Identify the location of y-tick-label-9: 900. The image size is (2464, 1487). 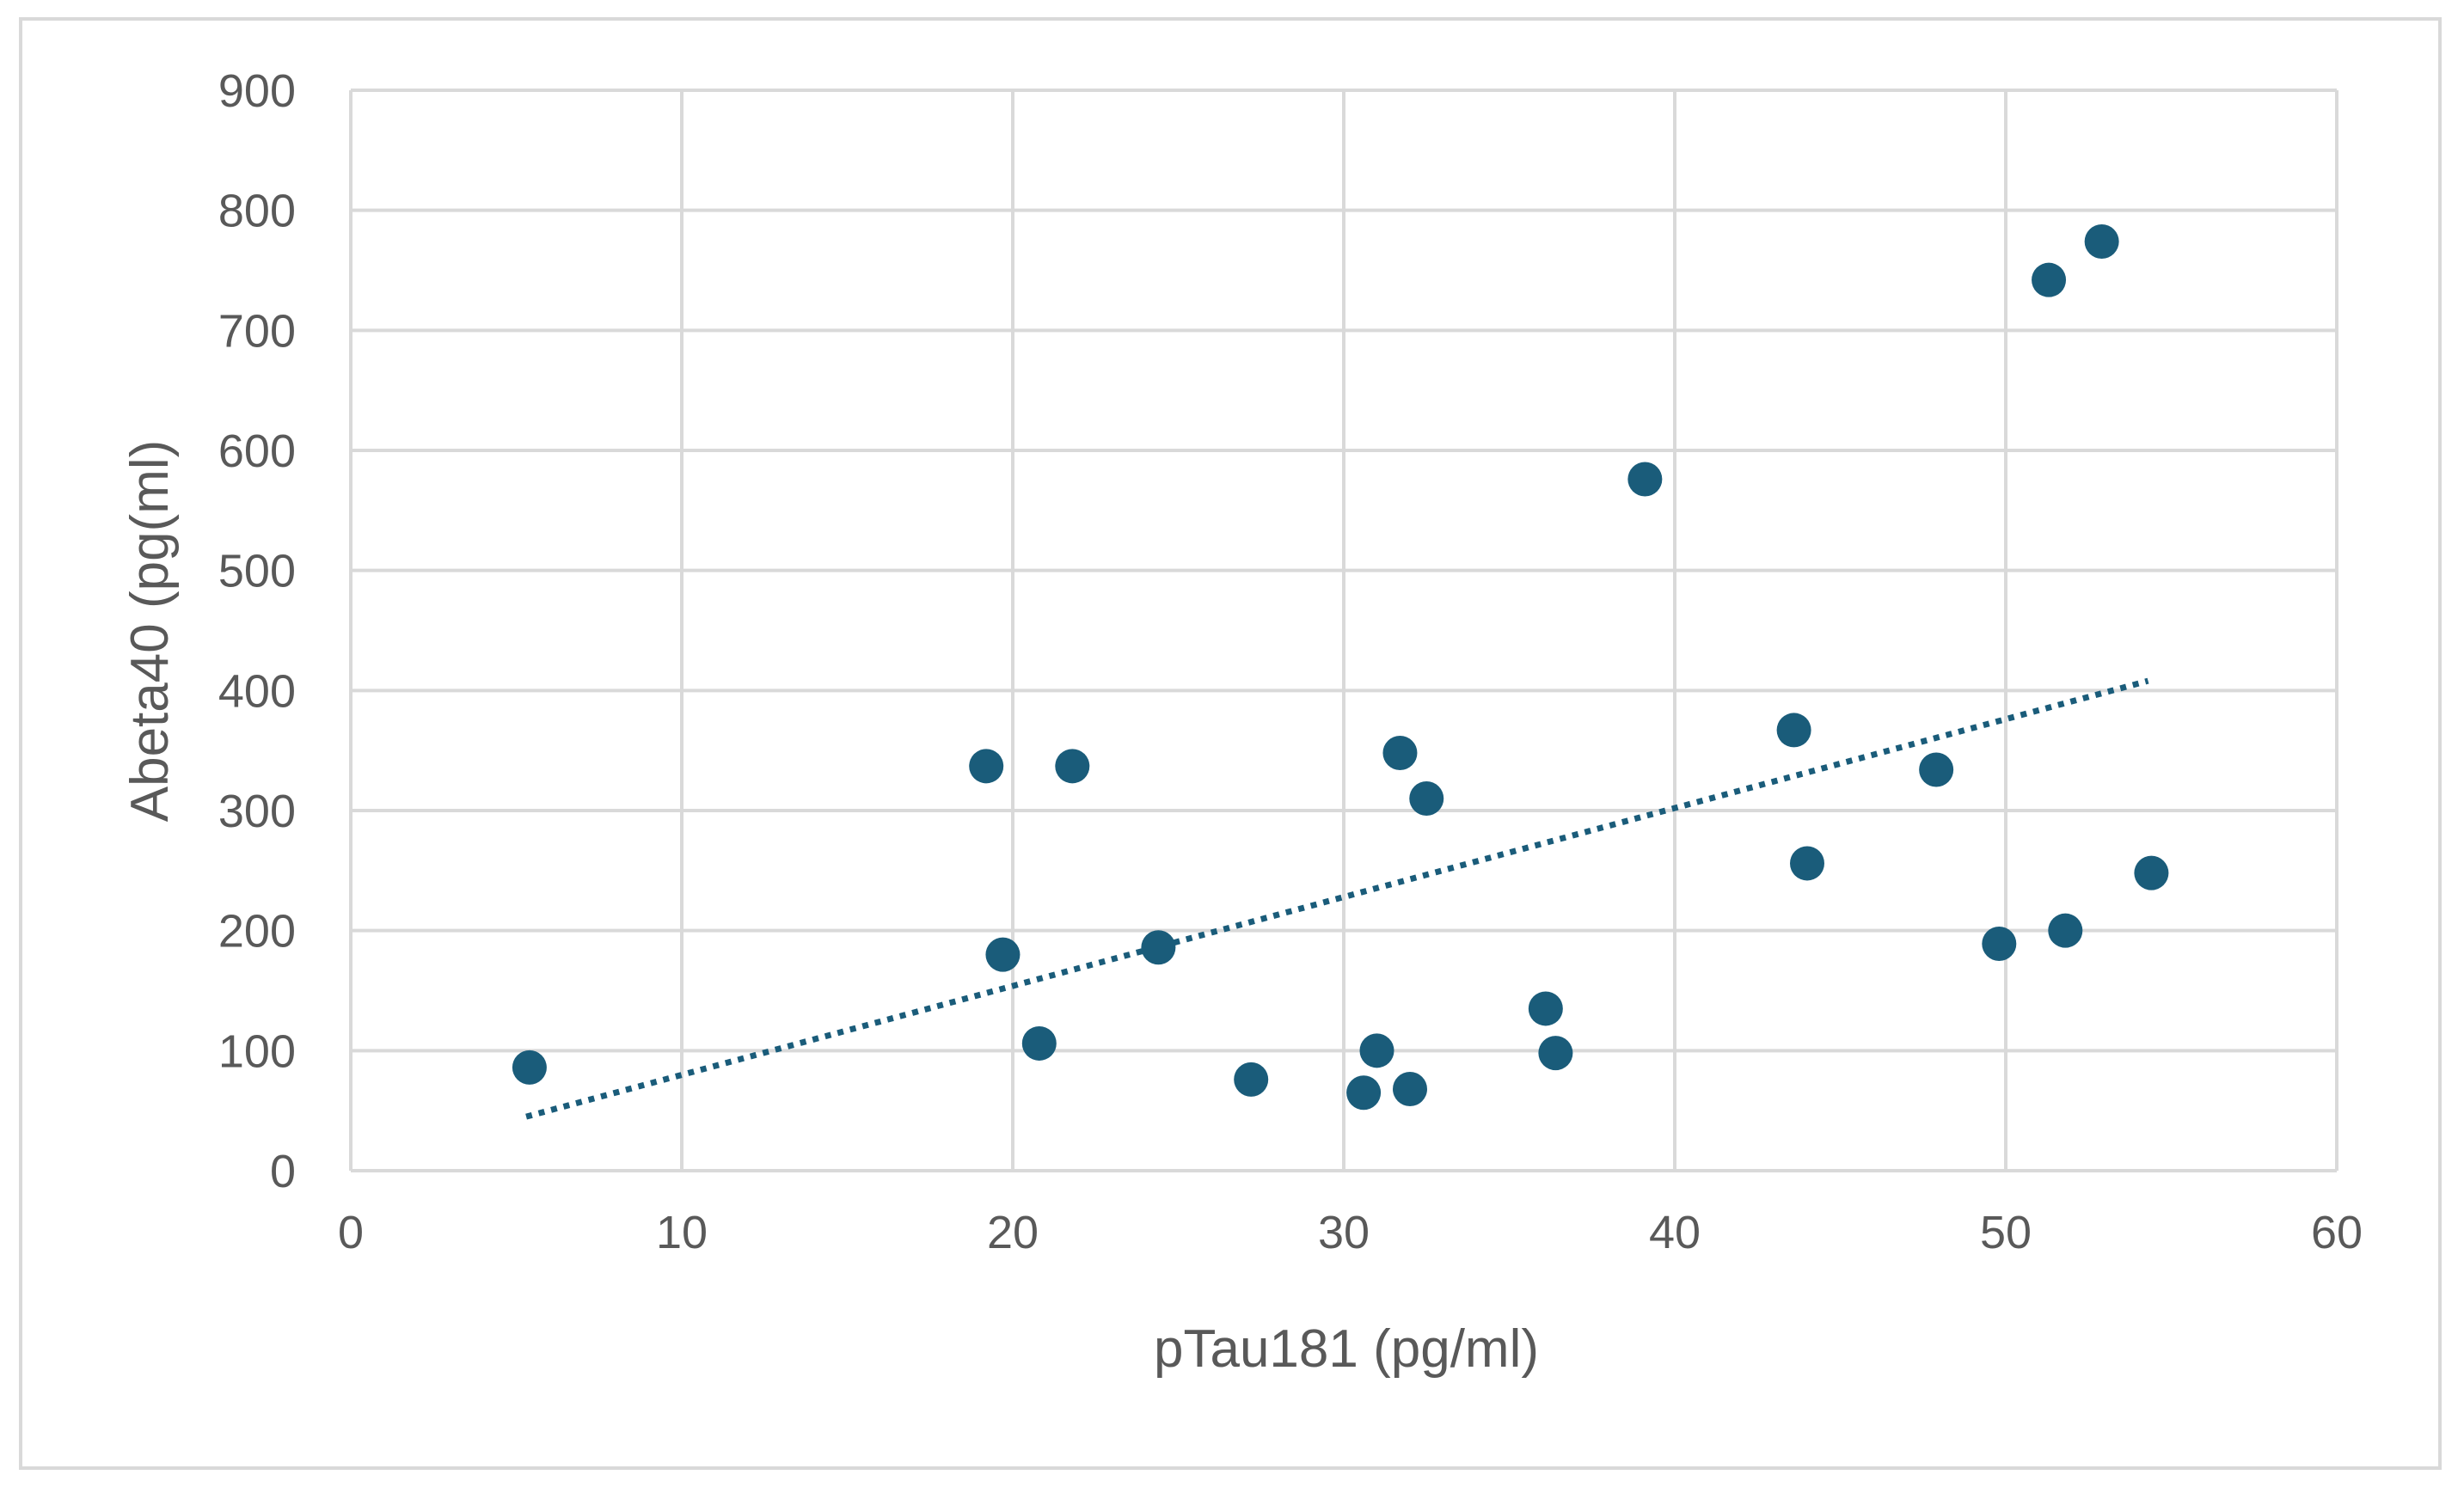
(257, 91).